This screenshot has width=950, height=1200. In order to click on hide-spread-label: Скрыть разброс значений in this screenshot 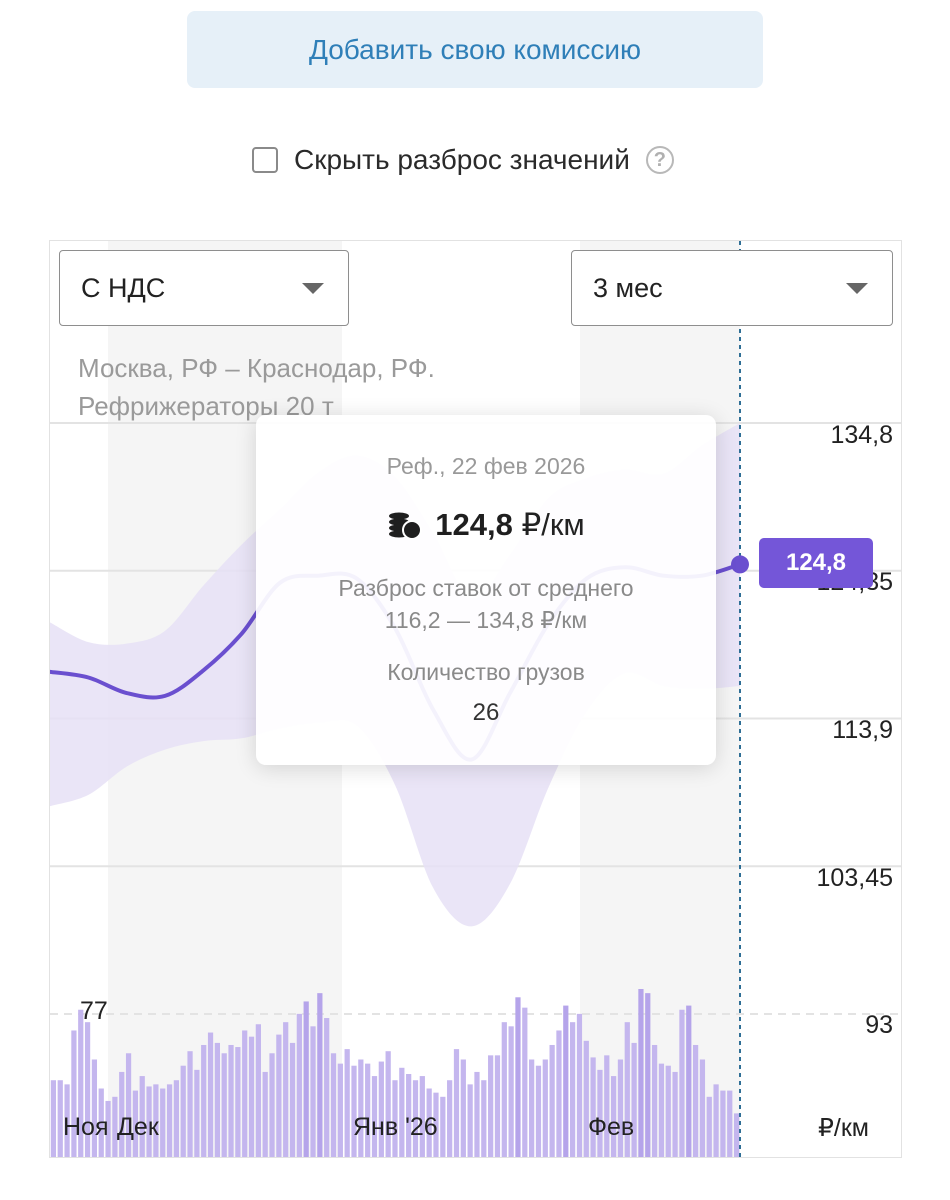, I will do `click(462, 159)`.